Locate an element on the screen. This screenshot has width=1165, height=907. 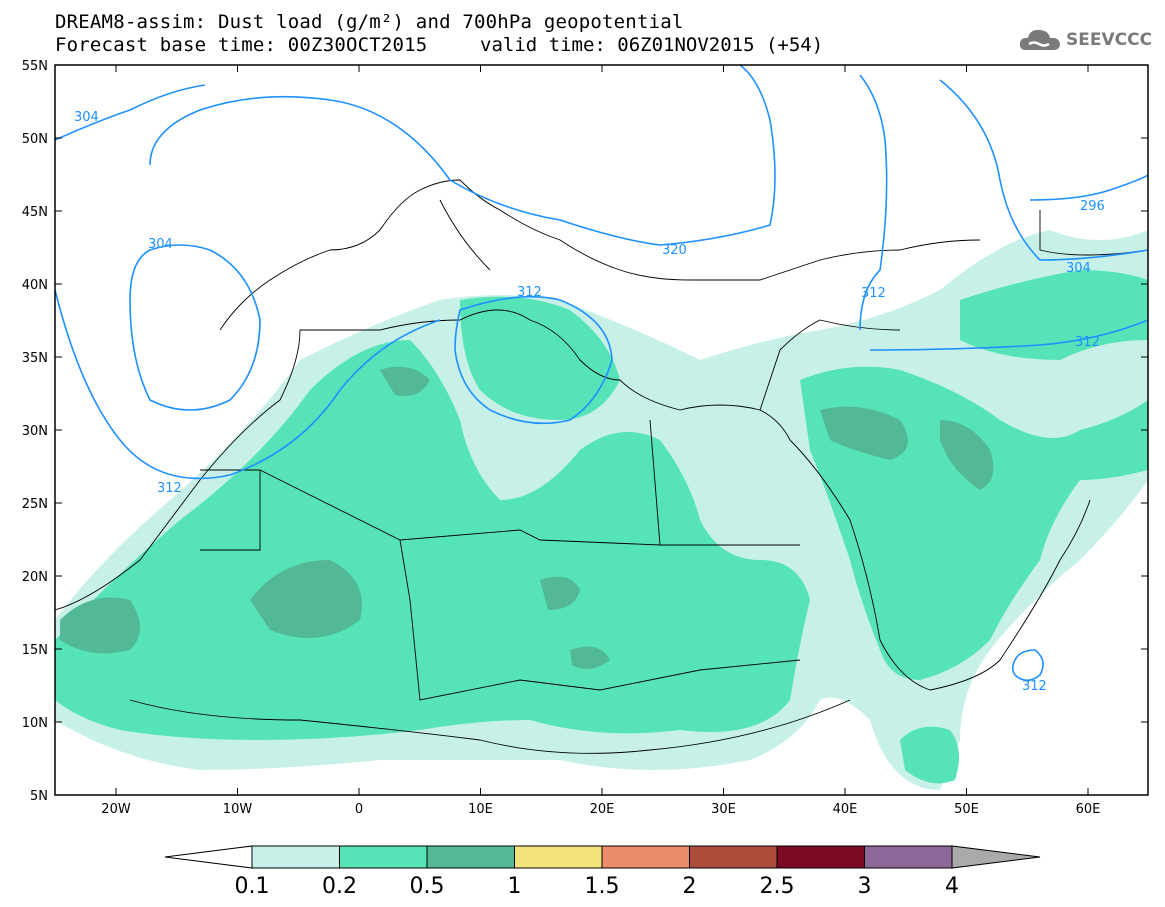
colorbar-label: 2.5 is located at coordinates (777, 886).